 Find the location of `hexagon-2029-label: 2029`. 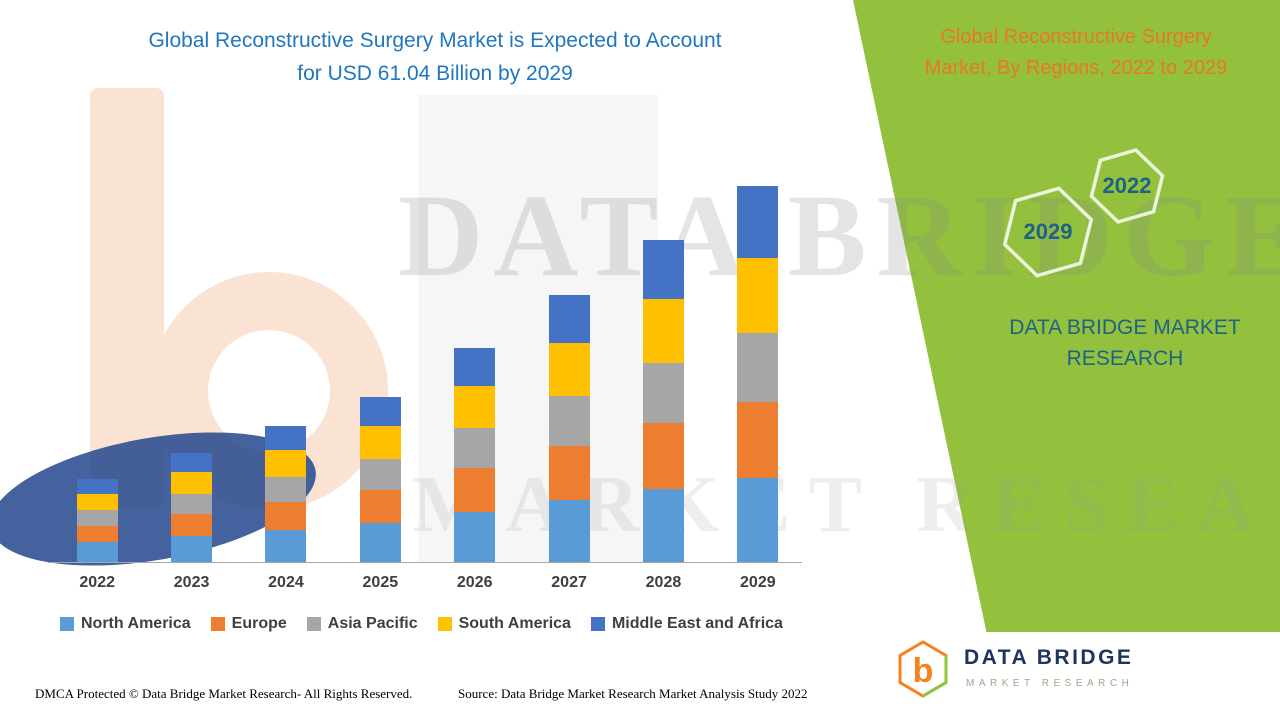

hexagon-2029-label: 2029 is located at coordinates (1048, 231).